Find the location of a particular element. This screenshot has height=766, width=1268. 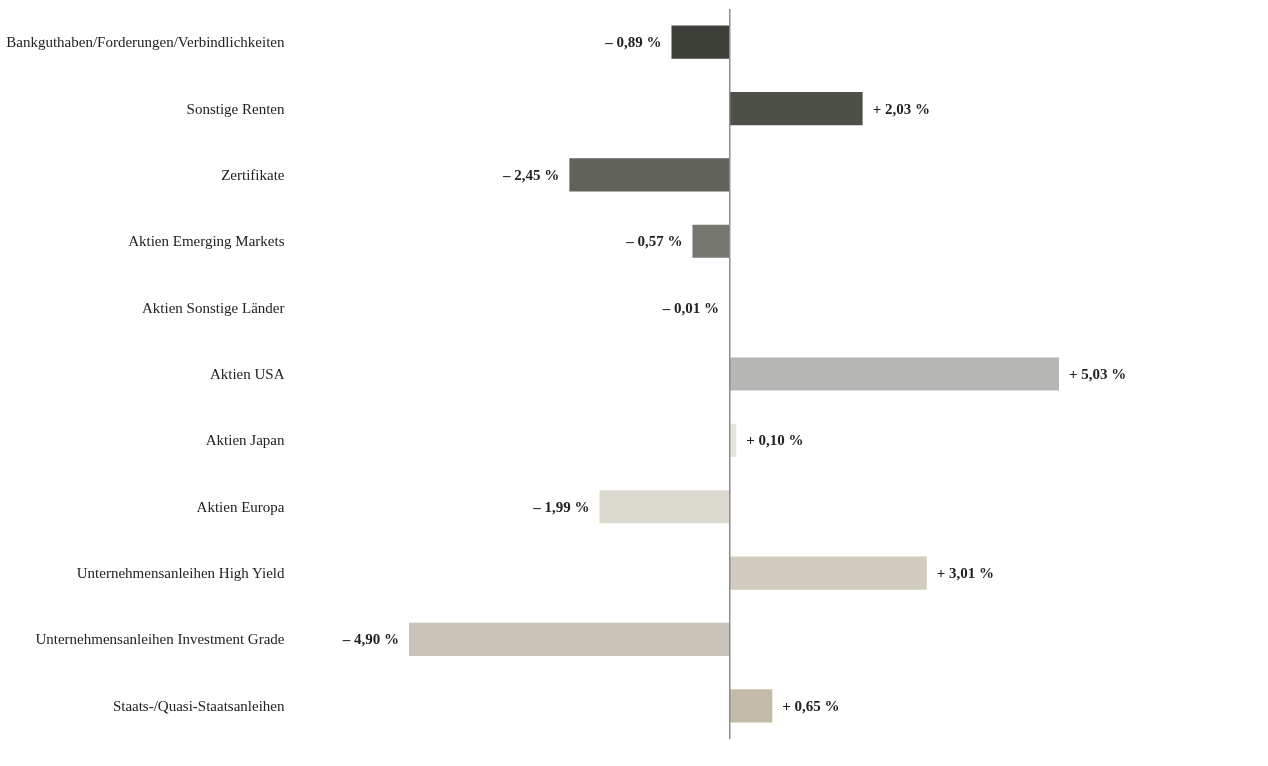

y-tick-label: Aktien Japan is located at coordinates (245, 440).